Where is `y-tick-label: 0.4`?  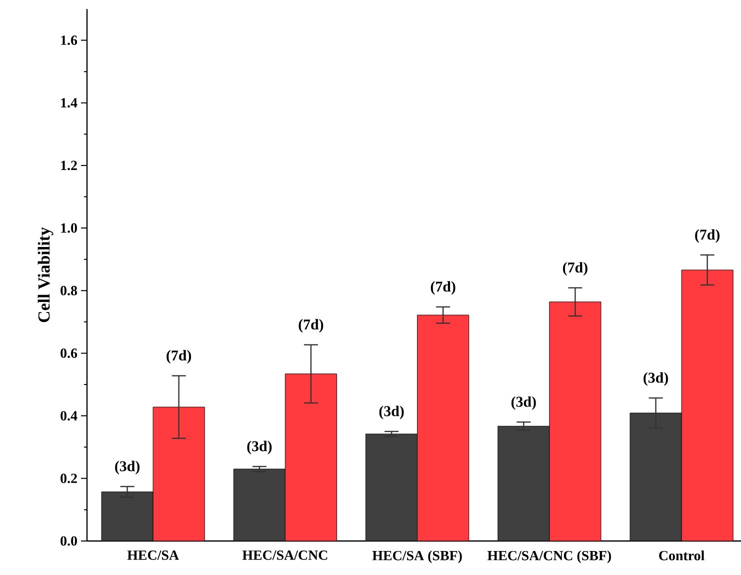
y-tick-label: 0.4 is located at coordinates (69, 416).